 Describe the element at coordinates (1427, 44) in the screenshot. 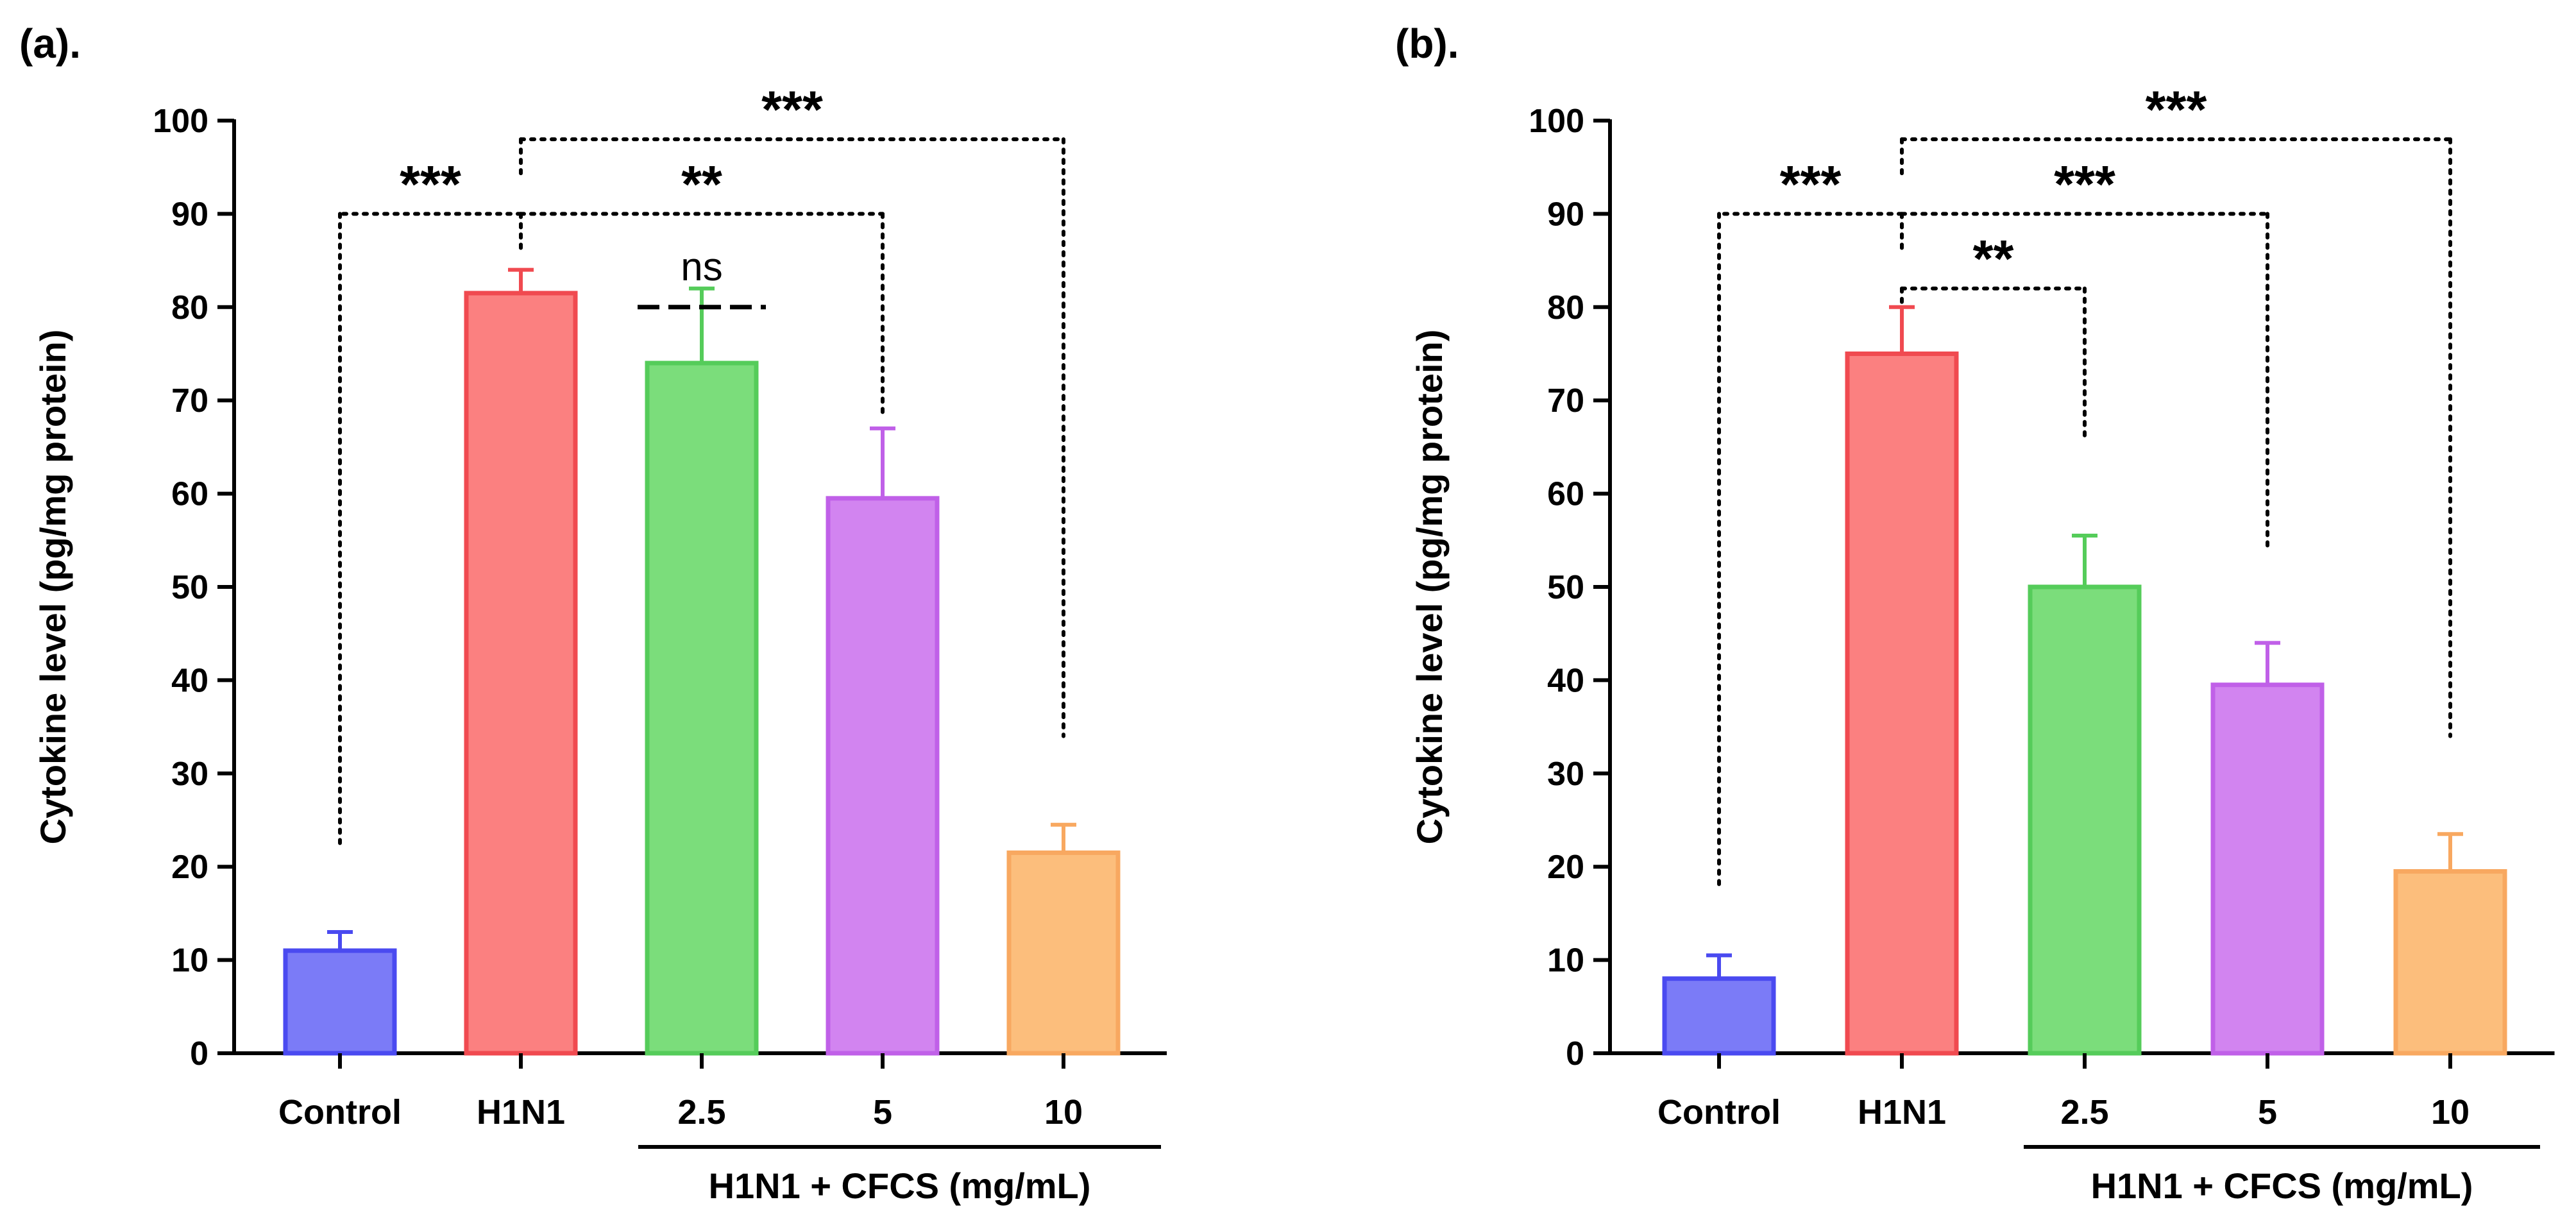

I see `panel-label: (b).` at that location.